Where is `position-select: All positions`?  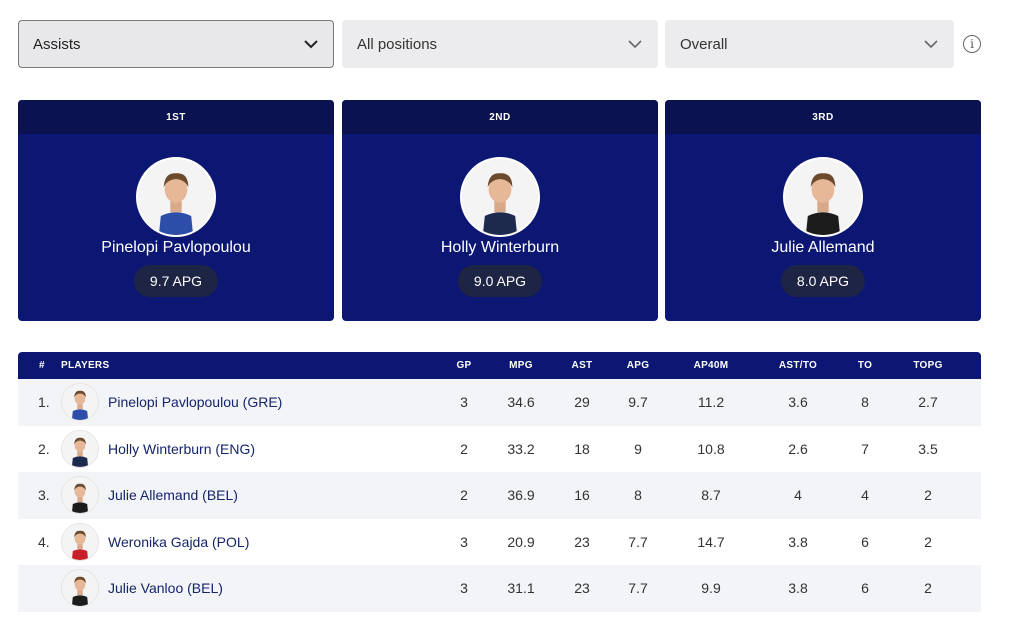
position-select: All positions is located at coordinates (500, 44).